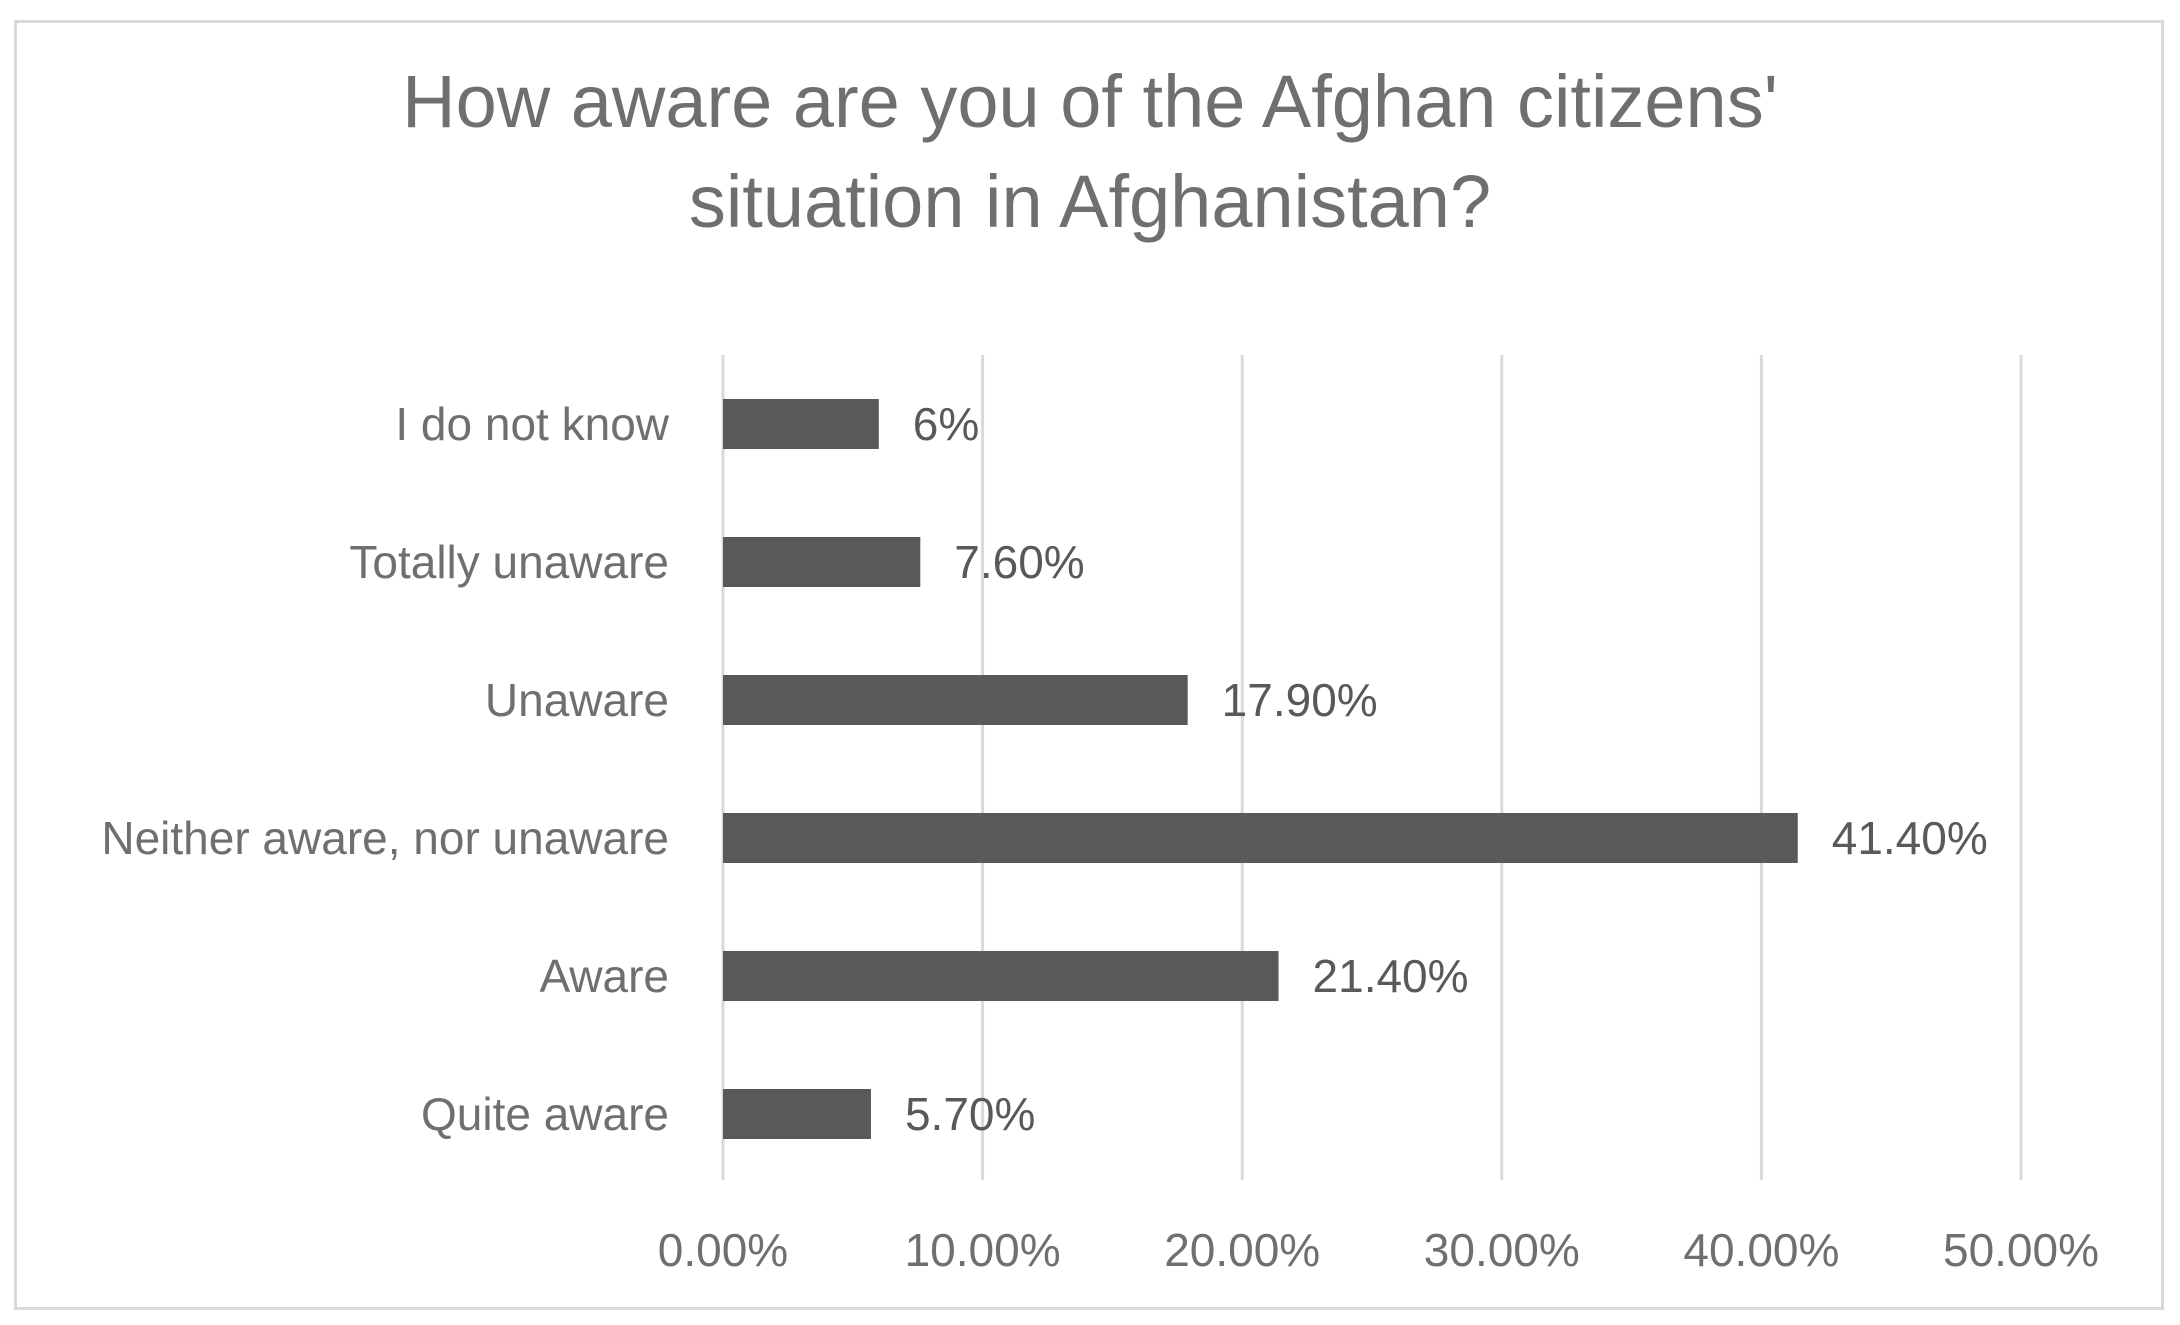 The height and width of the screenshot is (1325, 2180). Describe the element at coordinates (532, 424) in the screenshot. I see `category-label: I do not know` at that location.